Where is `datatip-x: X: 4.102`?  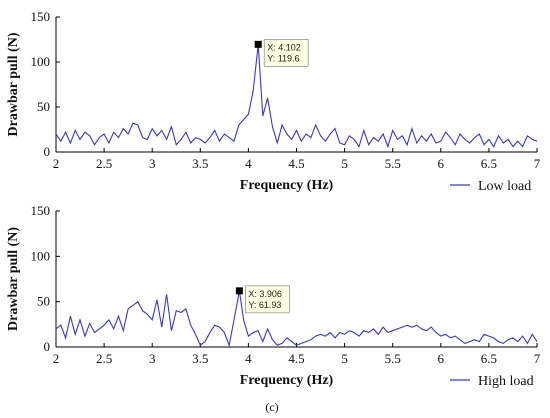 datatip-x: X: 4.102 is located at coordinates (284, 47).